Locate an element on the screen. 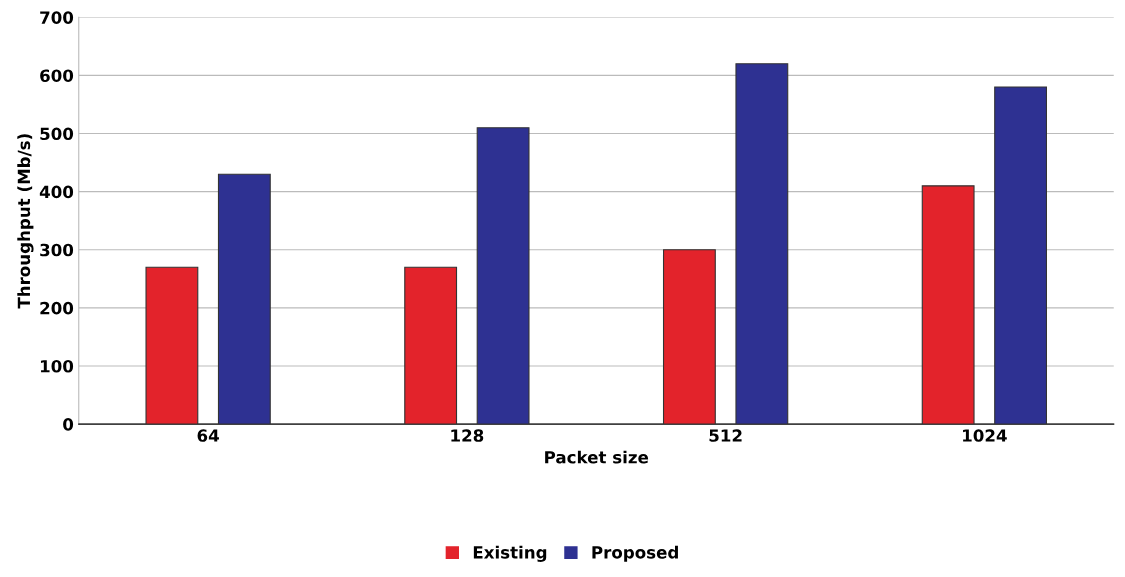 The image size is (1125, 577). y-tick-label: 600 is located at coordinates (57, 75).